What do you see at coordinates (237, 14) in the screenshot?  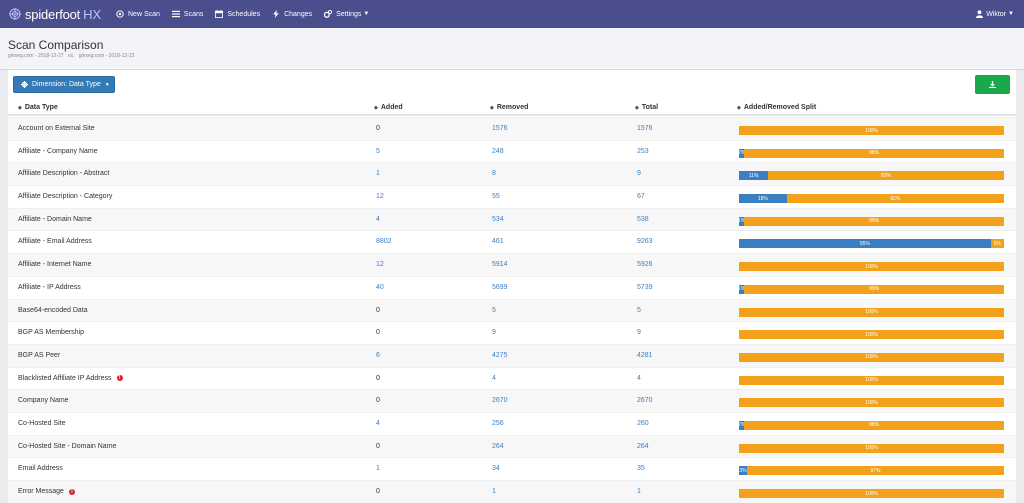 I see `nav-schedules: Schedules` at bounding box center [237, 14].